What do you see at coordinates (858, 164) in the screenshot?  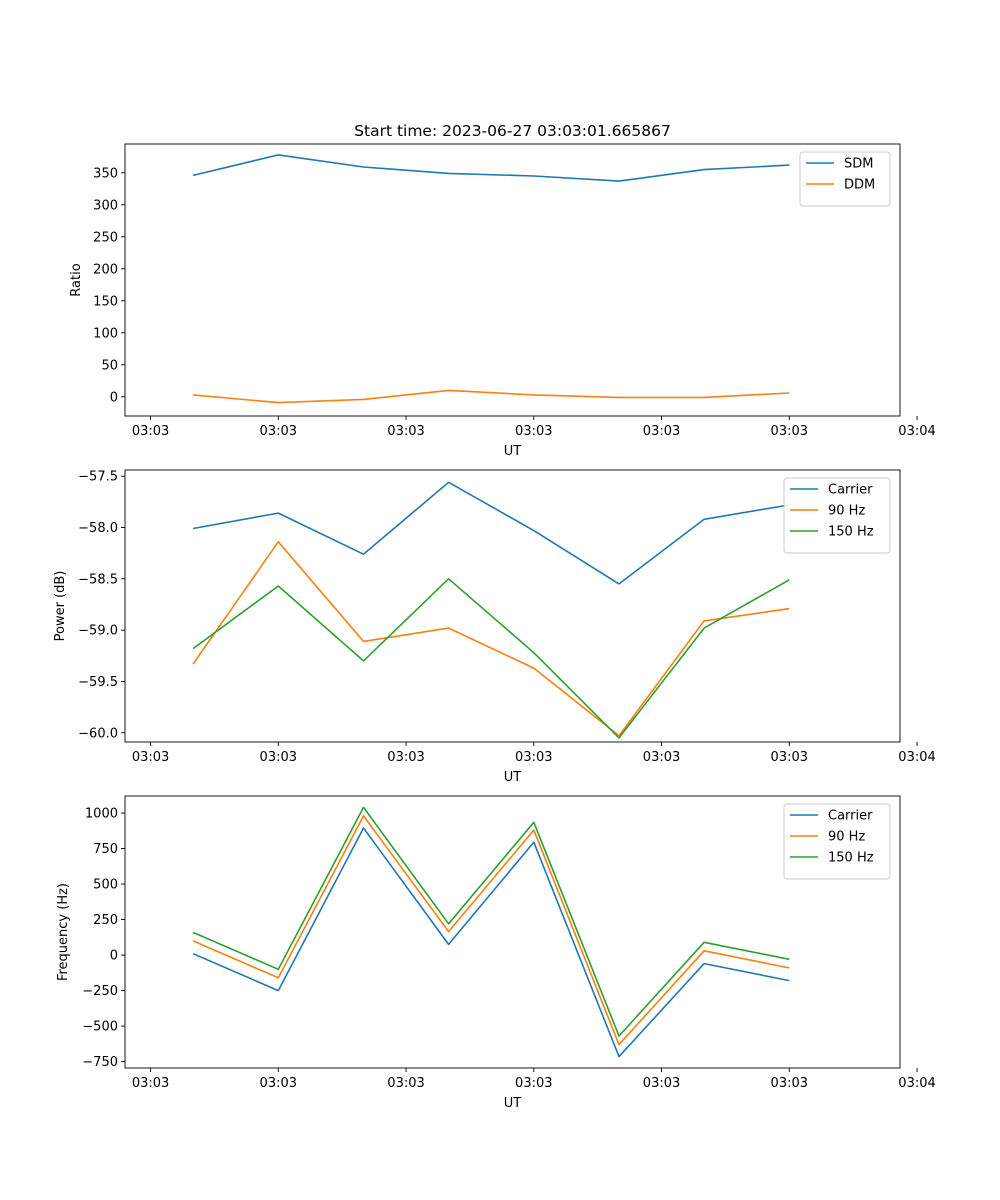 I see `legend-label: SDM` at bounding box center [858, 164].